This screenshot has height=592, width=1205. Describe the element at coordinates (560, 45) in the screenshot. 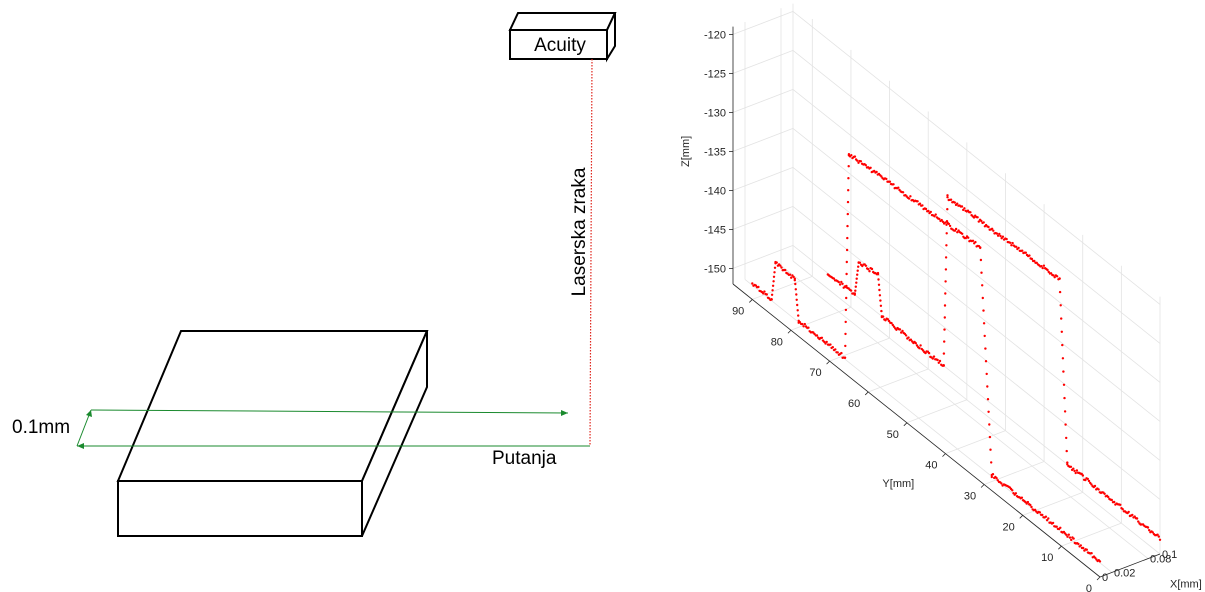

I see `acuity-label: Acuity` at that location.